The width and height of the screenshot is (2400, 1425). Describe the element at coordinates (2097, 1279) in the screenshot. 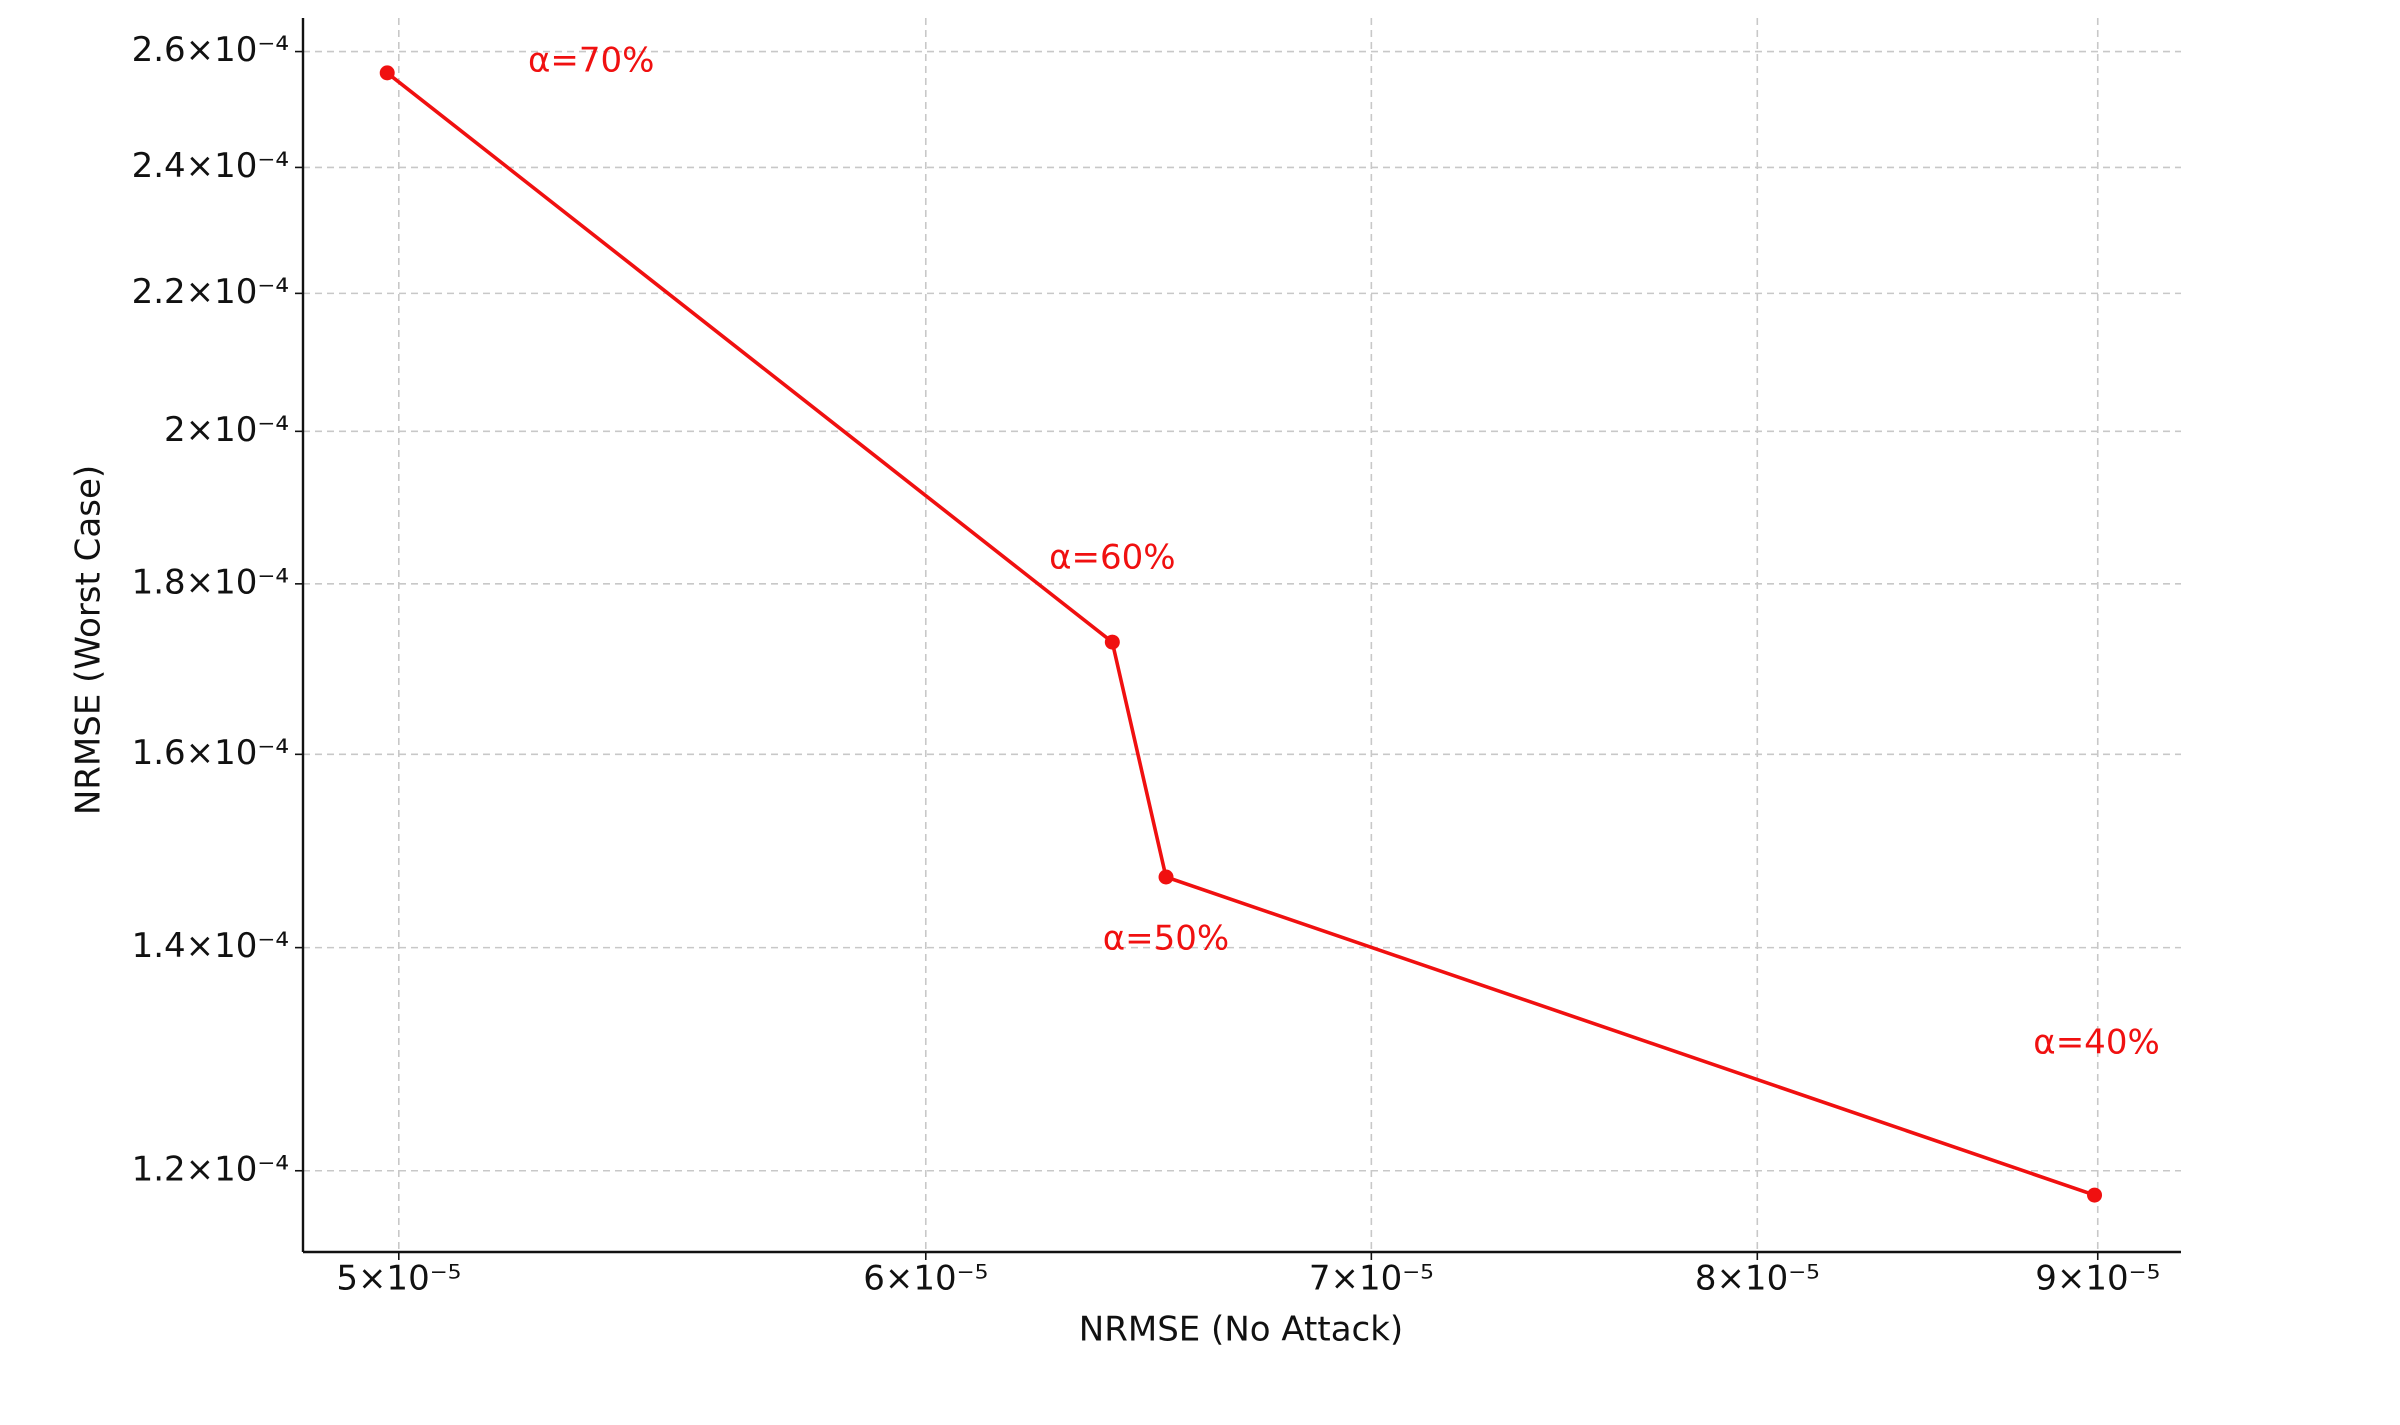

I see `x-tick-label: 9×10⁻⁵` at that location.